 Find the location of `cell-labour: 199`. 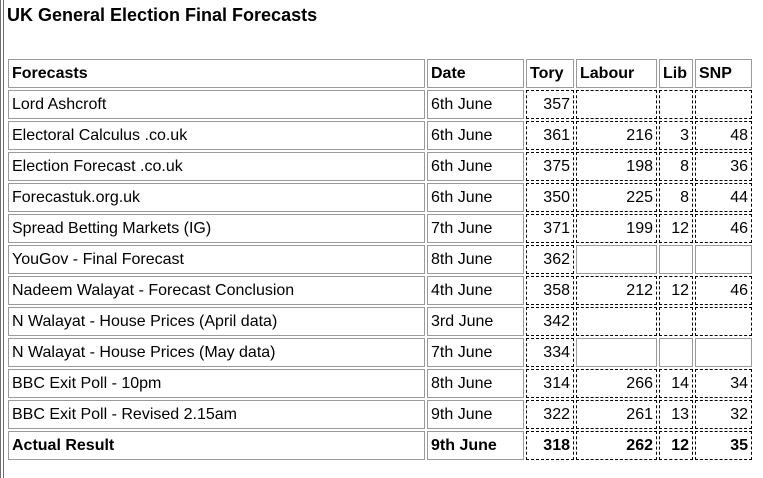

cell-labour: 199 is located at coordinates (616, 228).